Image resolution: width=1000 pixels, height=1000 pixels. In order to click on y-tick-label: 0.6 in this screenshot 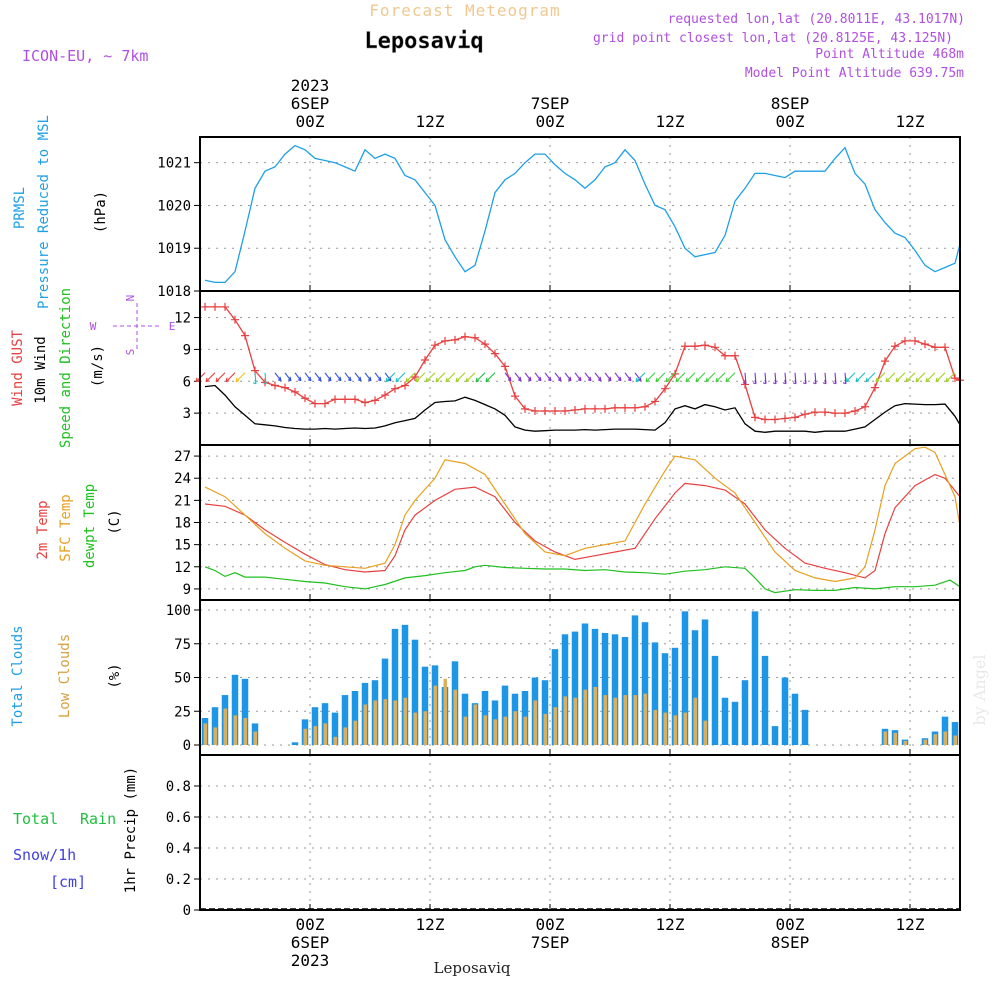, I will do `click(178, 818)`.